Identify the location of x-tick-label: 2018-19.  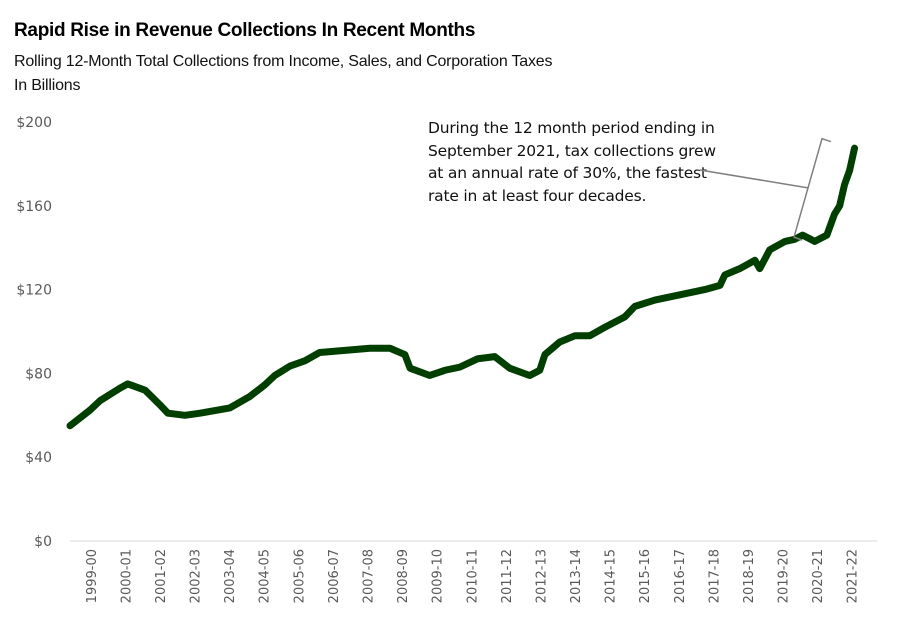
(749, 576).